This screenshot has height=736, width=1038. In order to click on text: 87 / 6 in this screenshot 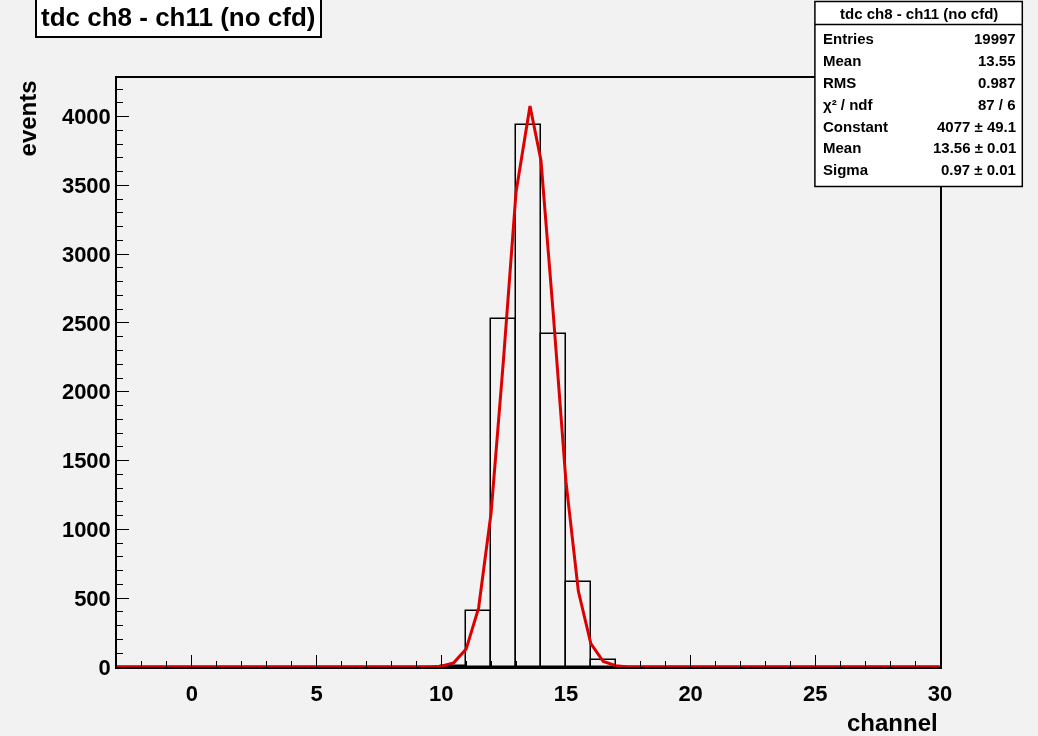, I will do `click(997, 104)`.